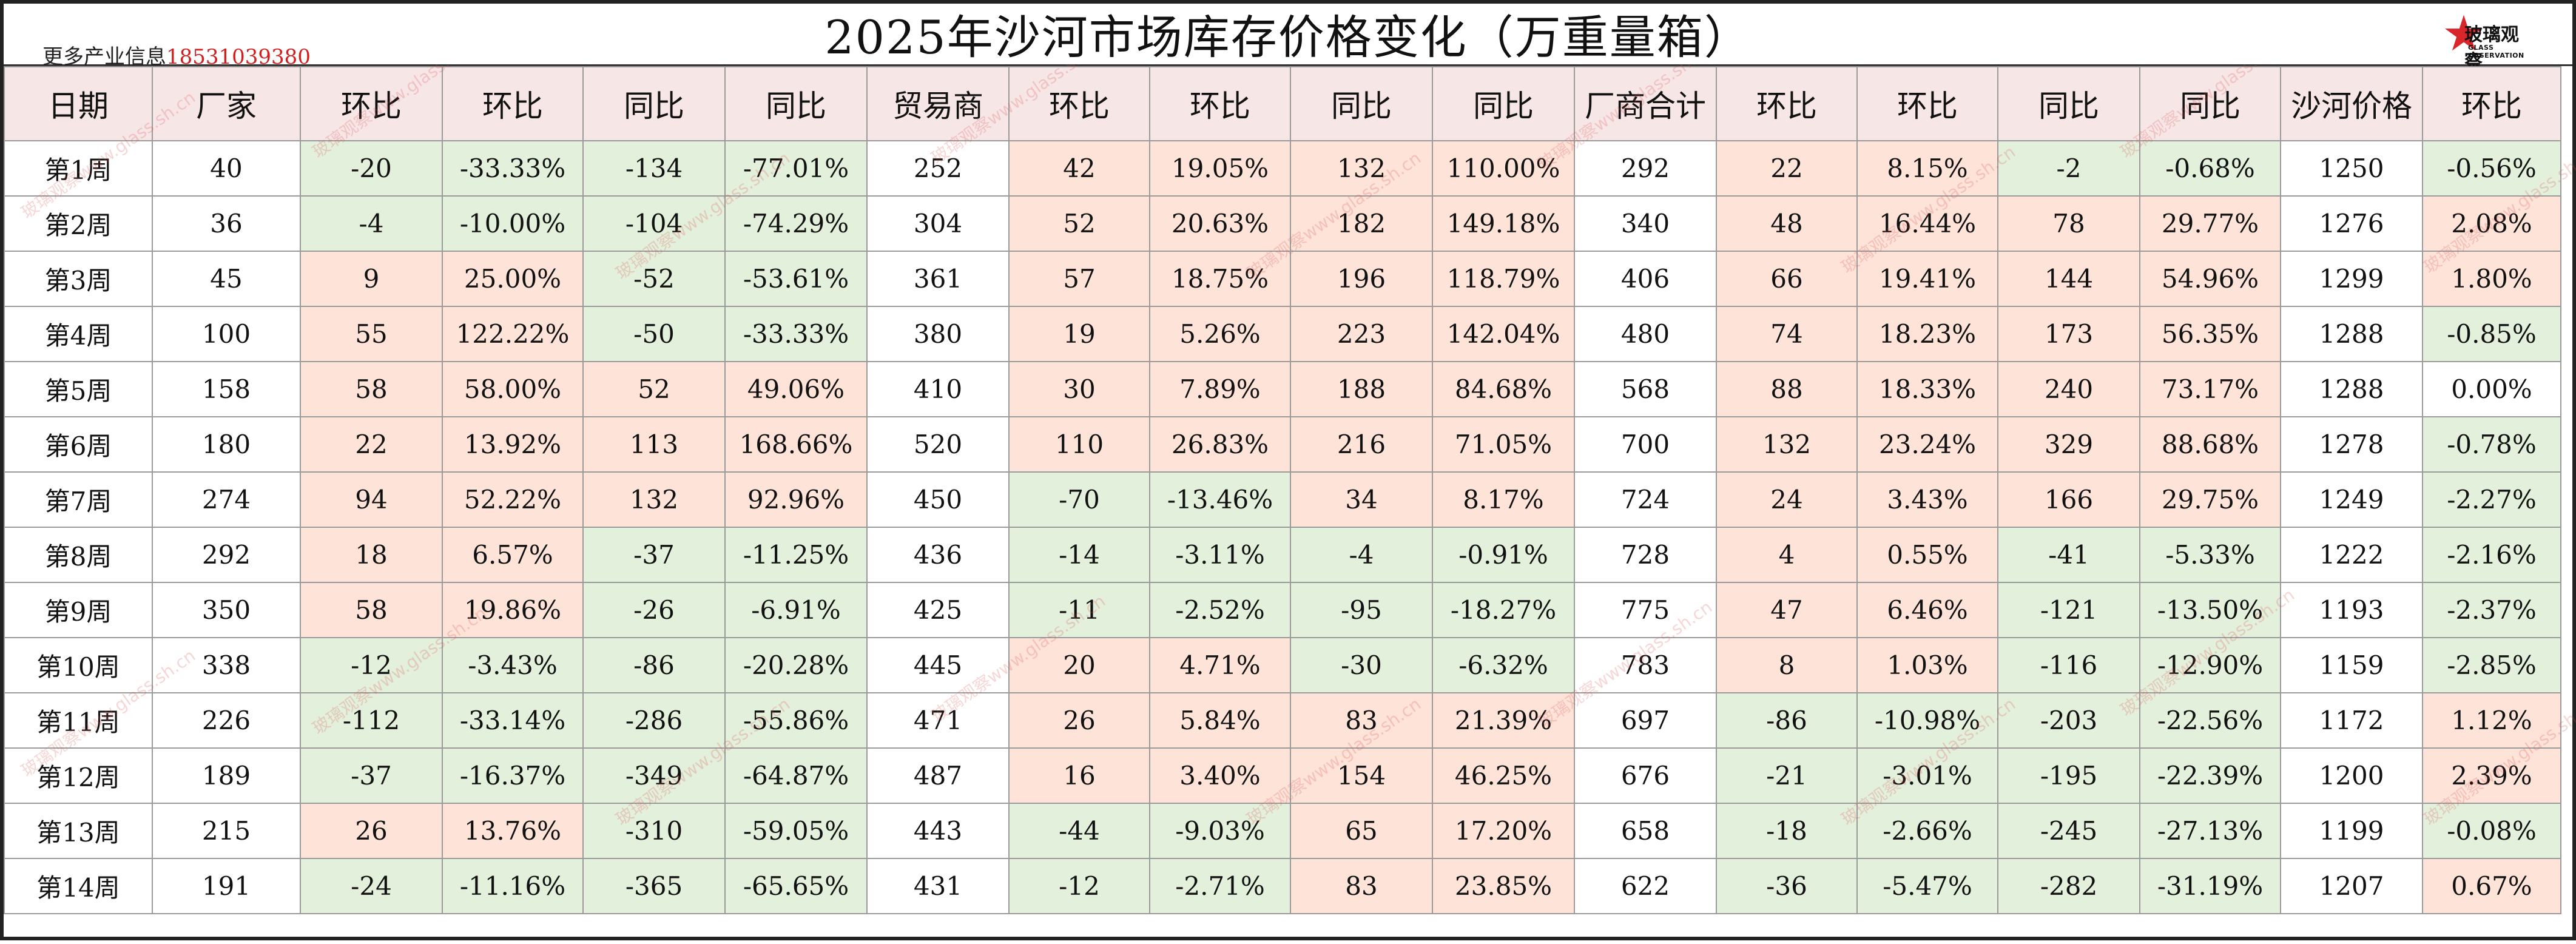  Describe the element at coordinates (2352, 223) in the screenshot. I see `value-cell: 1276` at that location.